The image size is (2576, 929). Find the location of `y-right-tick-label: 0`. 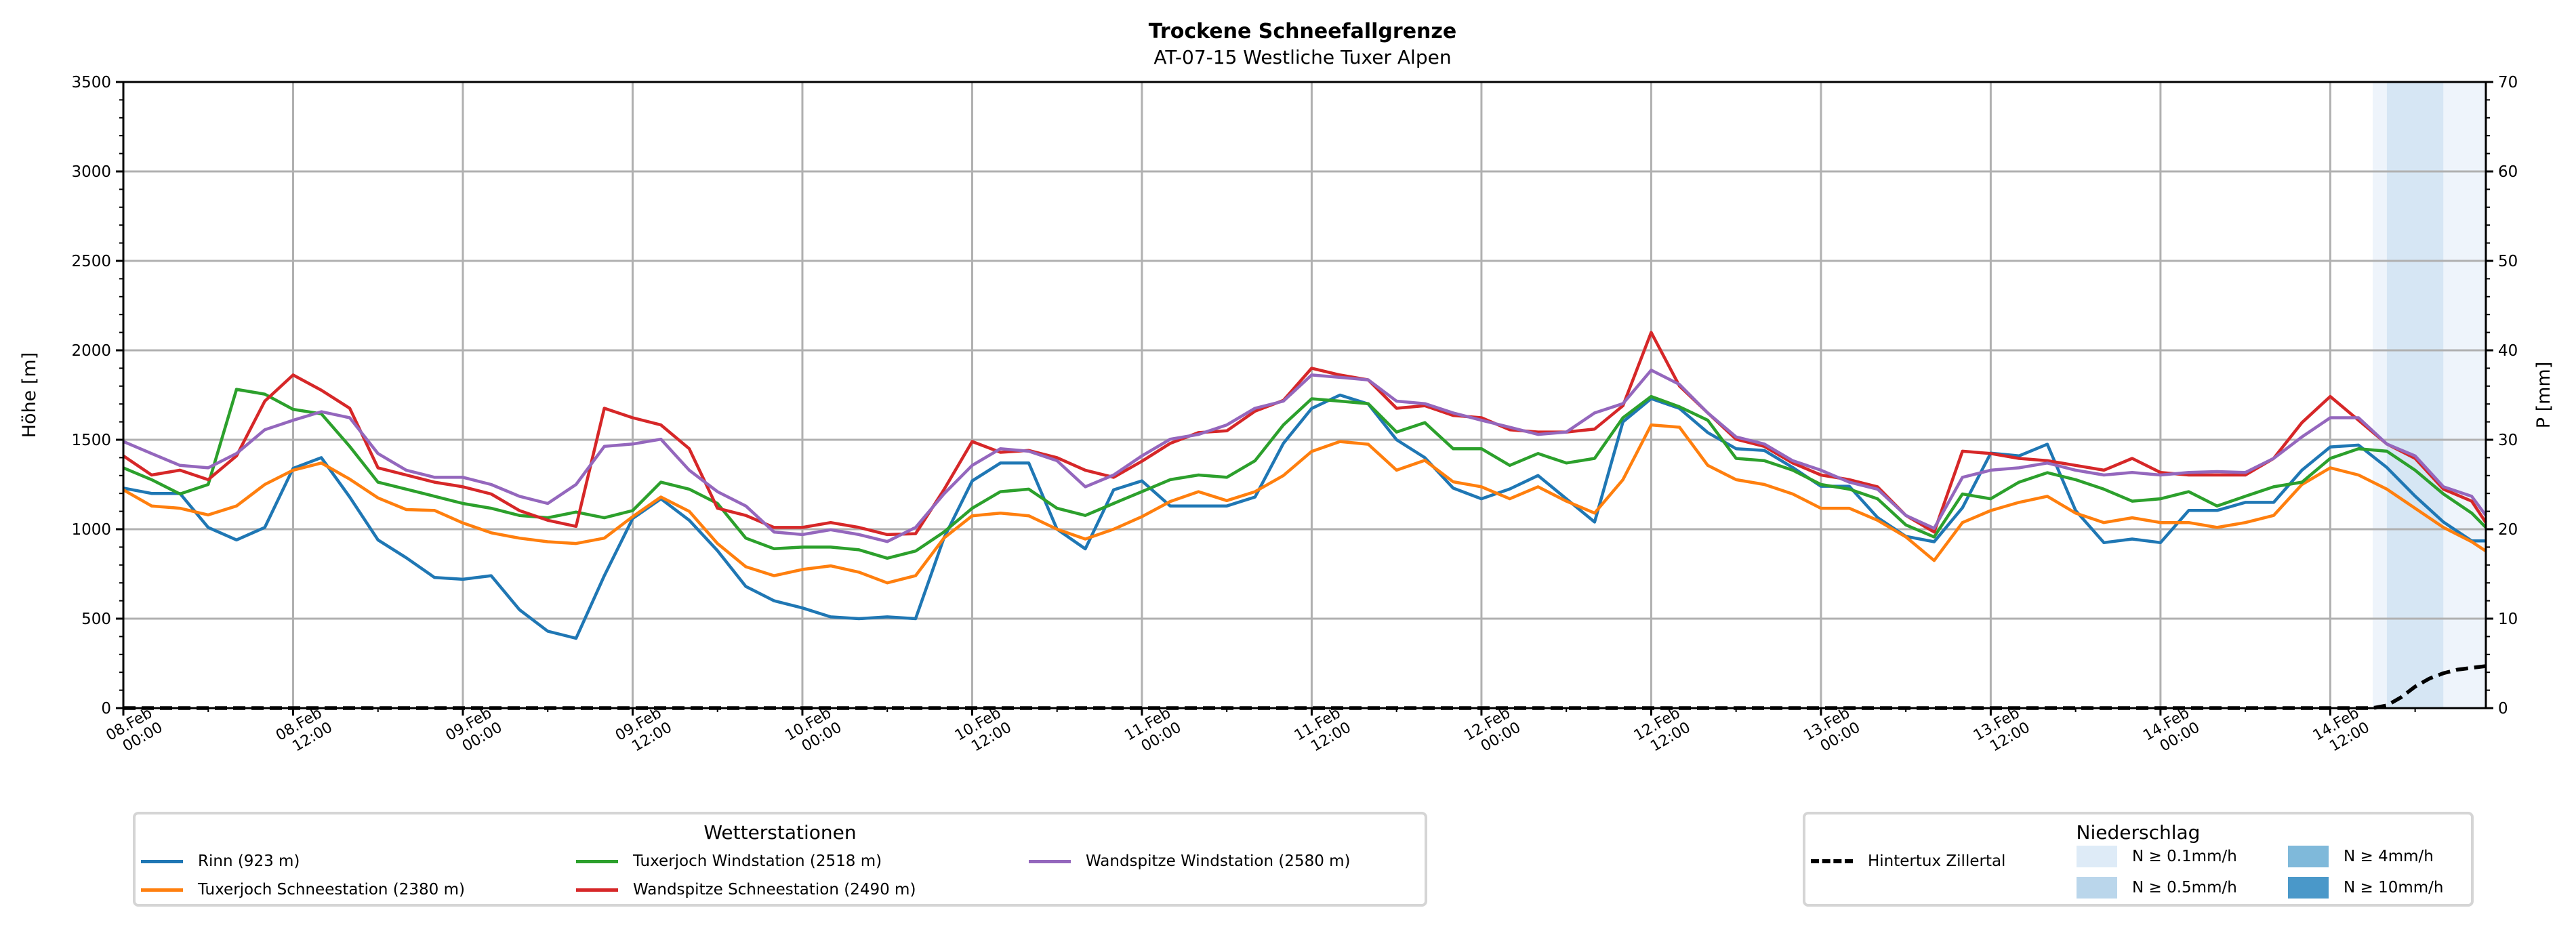

y-right-tick-label: 0 is located at coordinates (2503, 709).